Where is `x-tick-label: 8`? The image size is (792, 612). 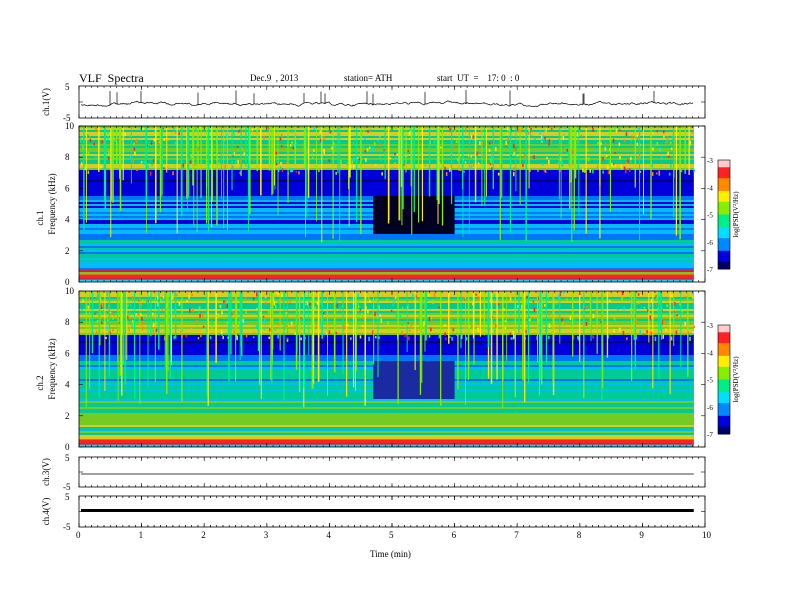
x-tick-label: 8 is located at coordinates (579, 535).